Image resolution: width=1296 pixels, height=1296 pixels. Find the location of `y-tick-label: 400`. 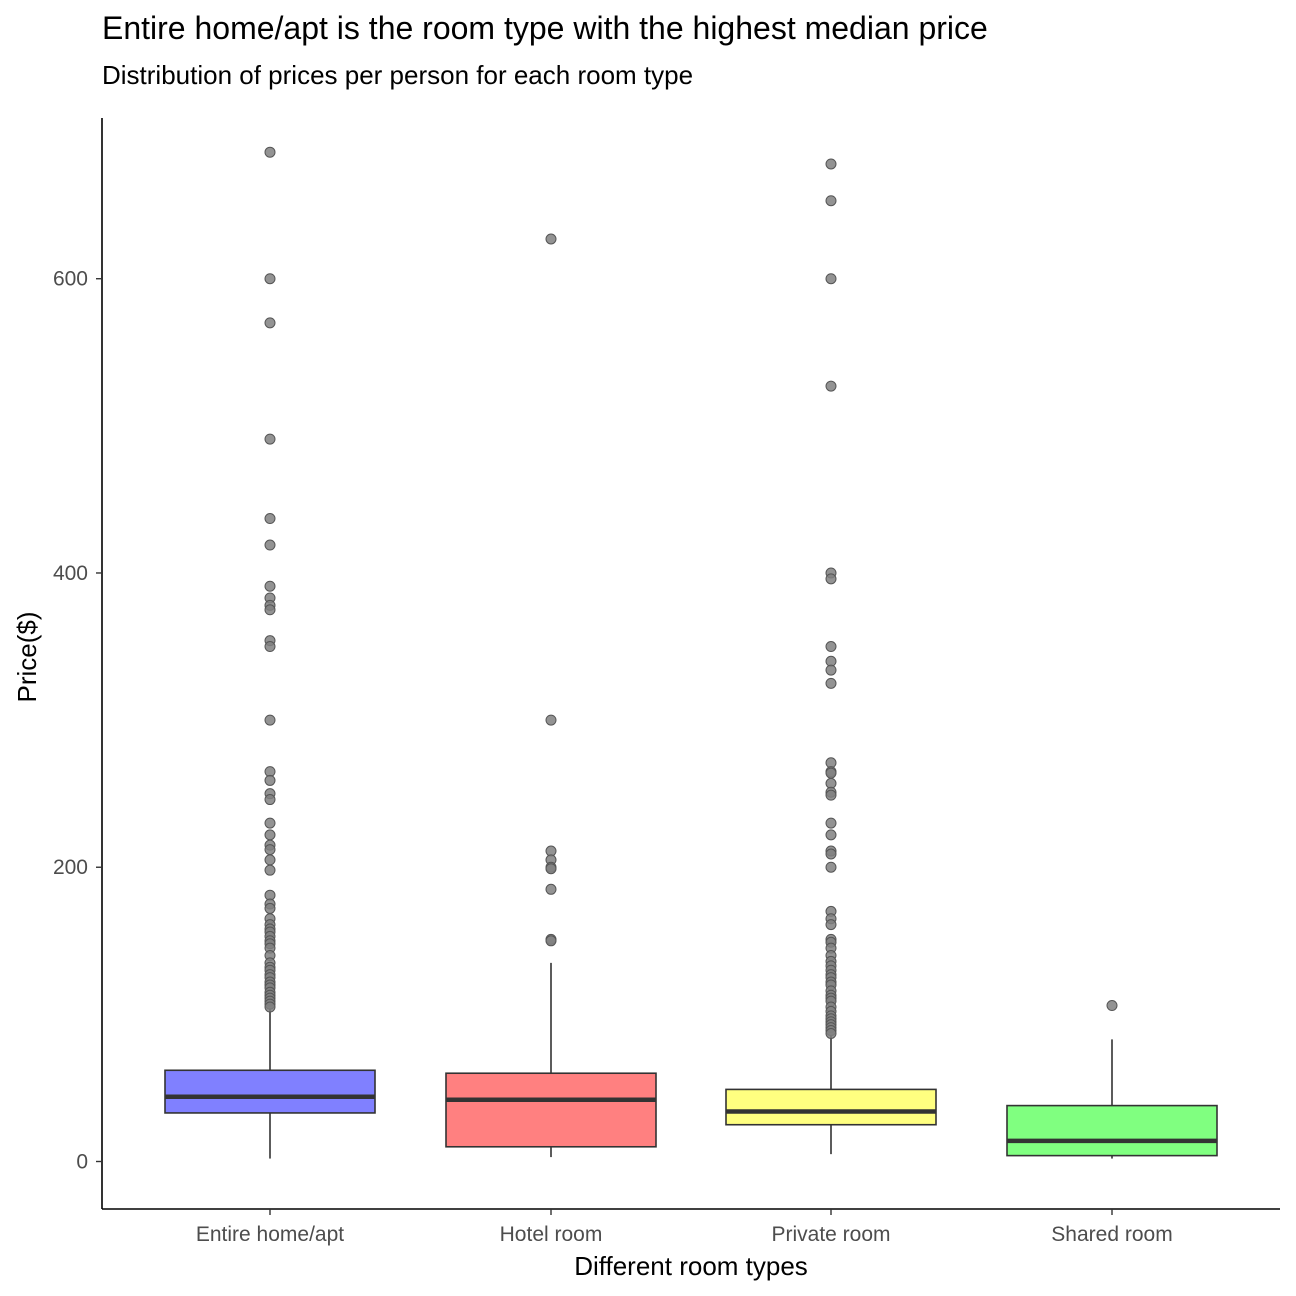

y-tick-label: 400 is located at coordinates (70, 573).